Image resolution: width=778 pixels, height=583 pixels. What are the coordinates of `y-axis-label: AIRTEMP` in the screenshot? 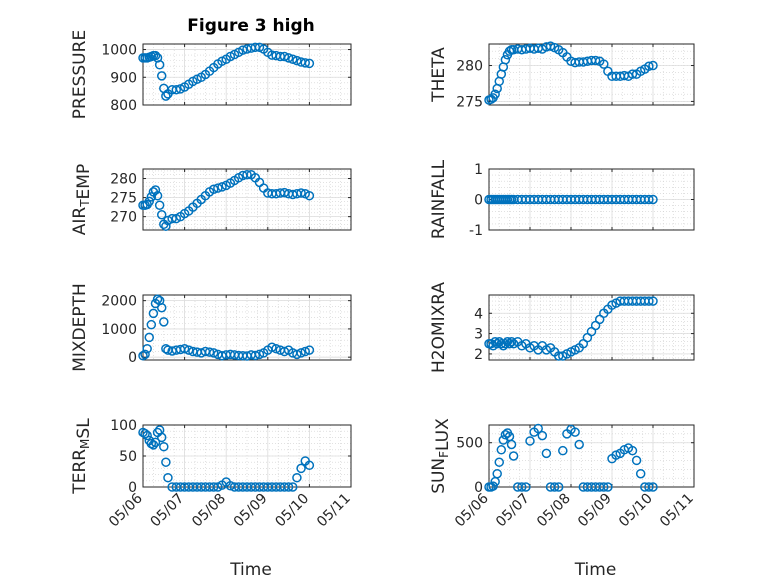 It's located at (82, 199).